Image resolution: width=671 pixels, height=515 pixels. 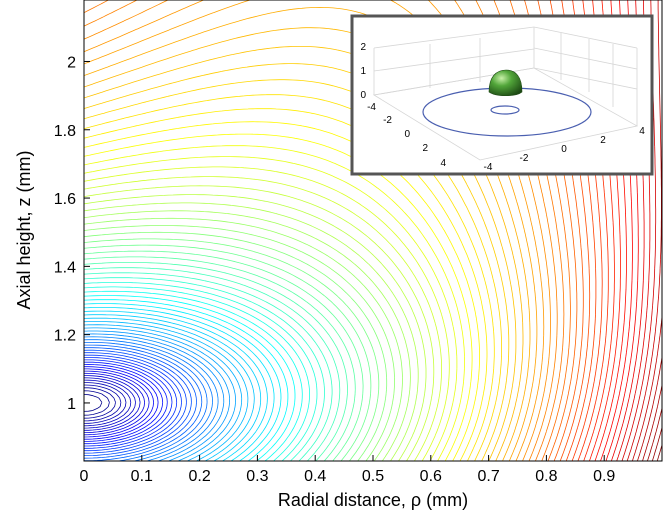 I want to click on inset-y-tick-label: 2, so click(x=603, y=140).